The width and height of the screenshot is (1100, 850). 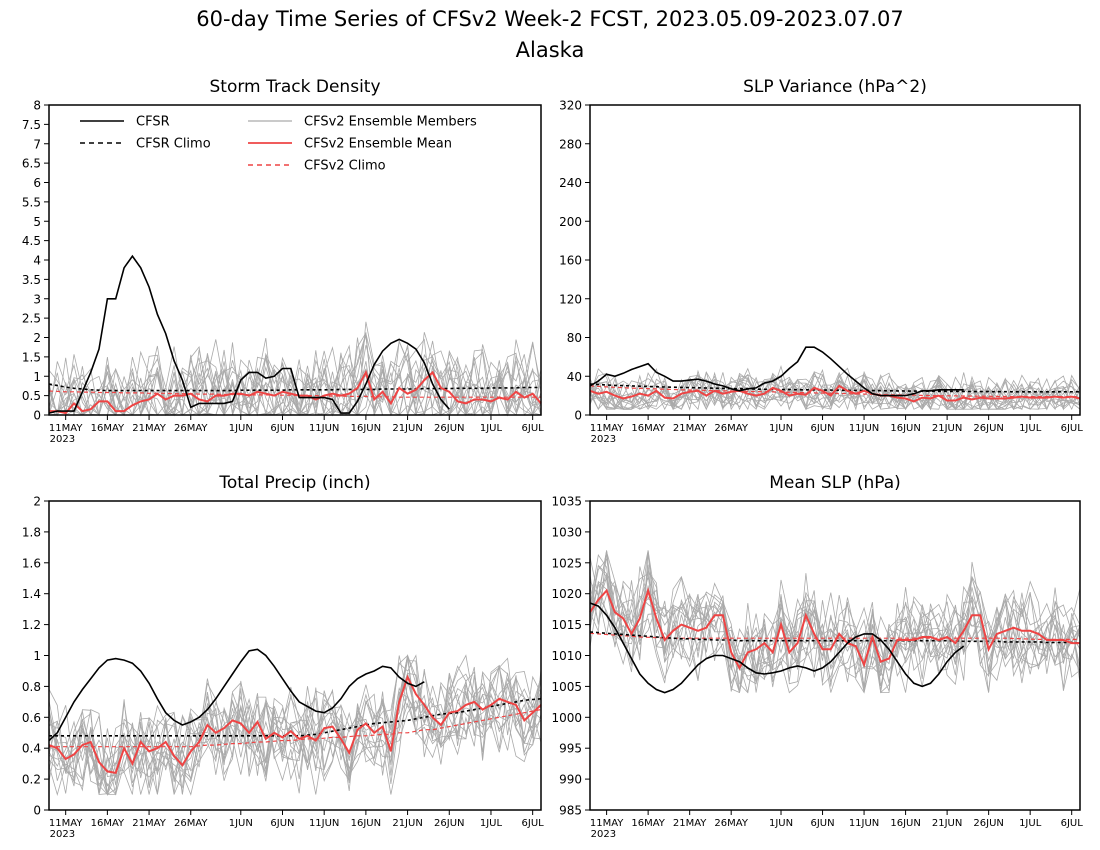 What do you see at coordinates (566, 687) in the screenshot?
I see `y-tick-label: 1005` at bounding box center [566, 687].